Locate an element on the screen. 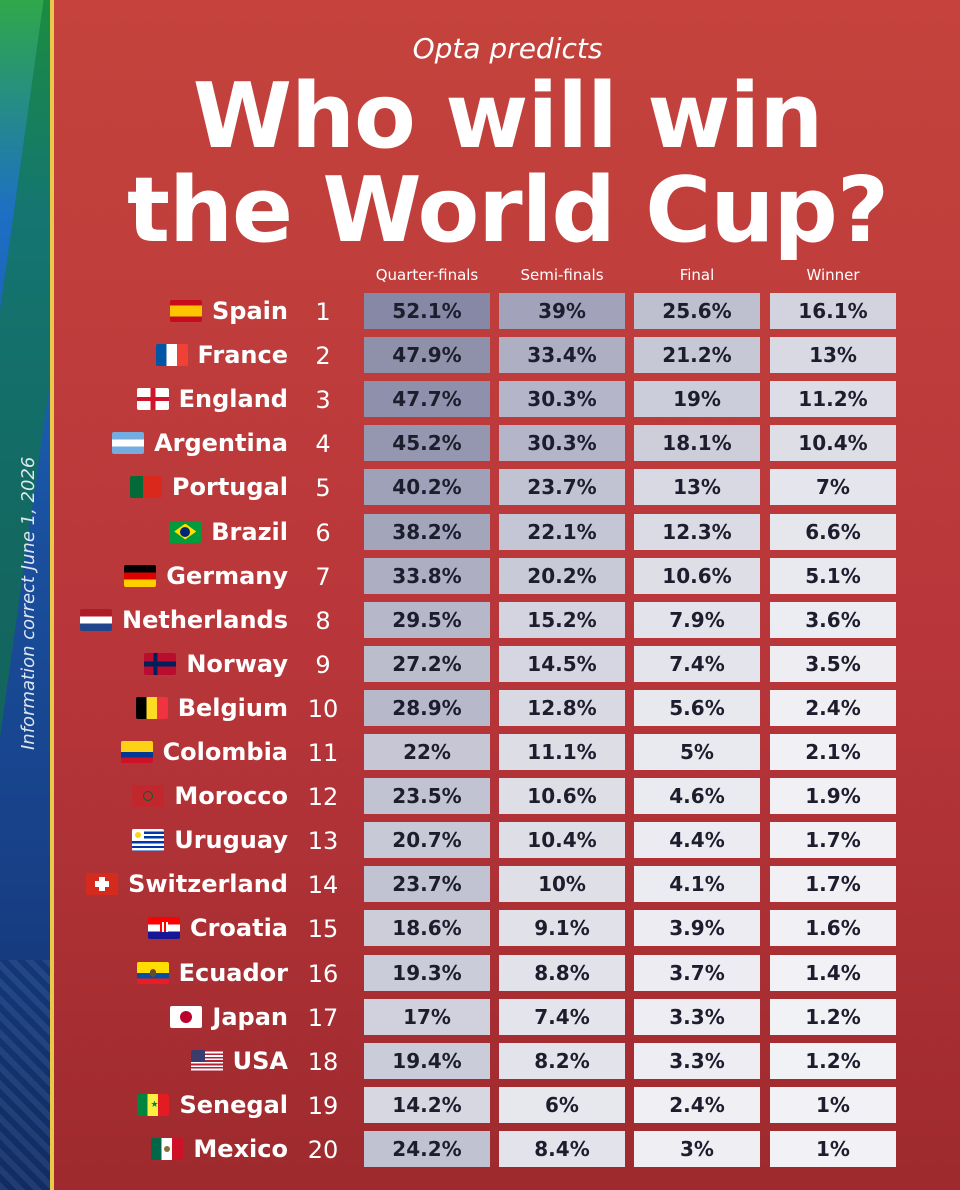  country-name: Portugal is located at coordinates (229, 487).